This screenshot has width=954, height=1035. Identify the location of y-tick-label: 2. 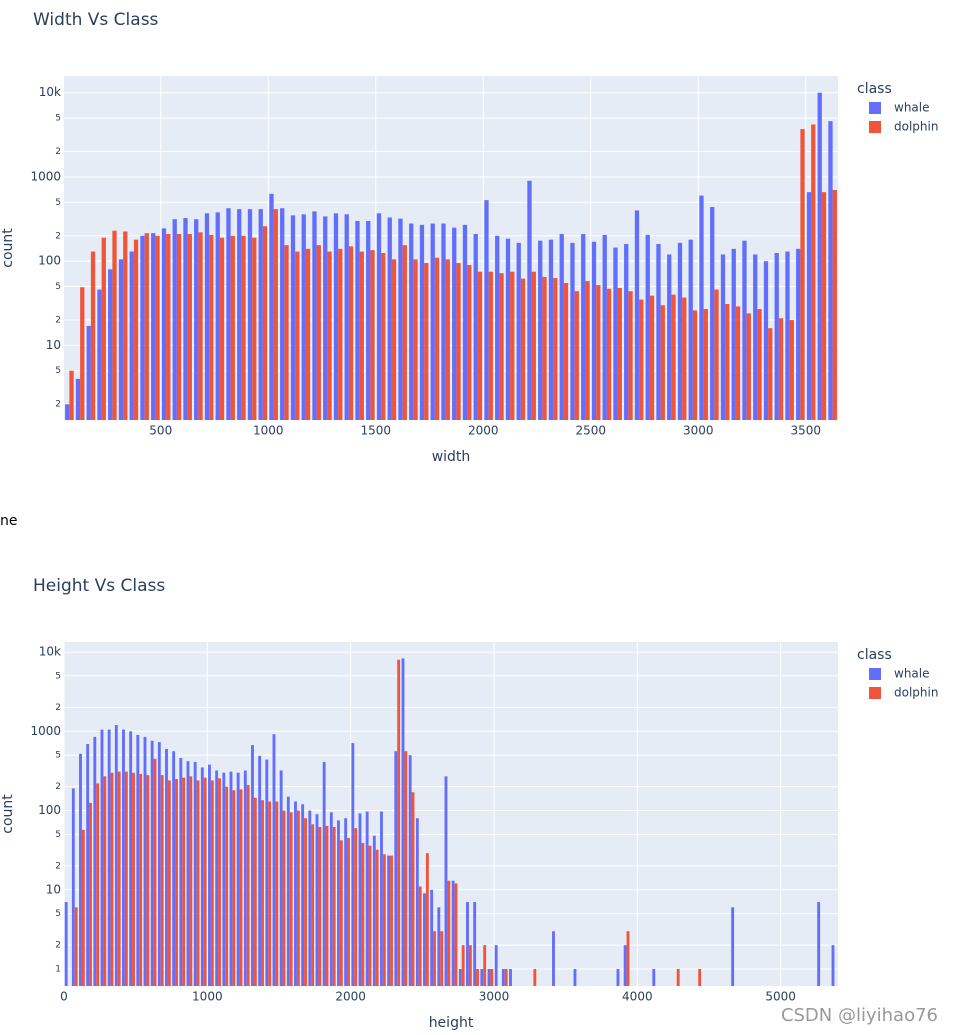
(58, 787).